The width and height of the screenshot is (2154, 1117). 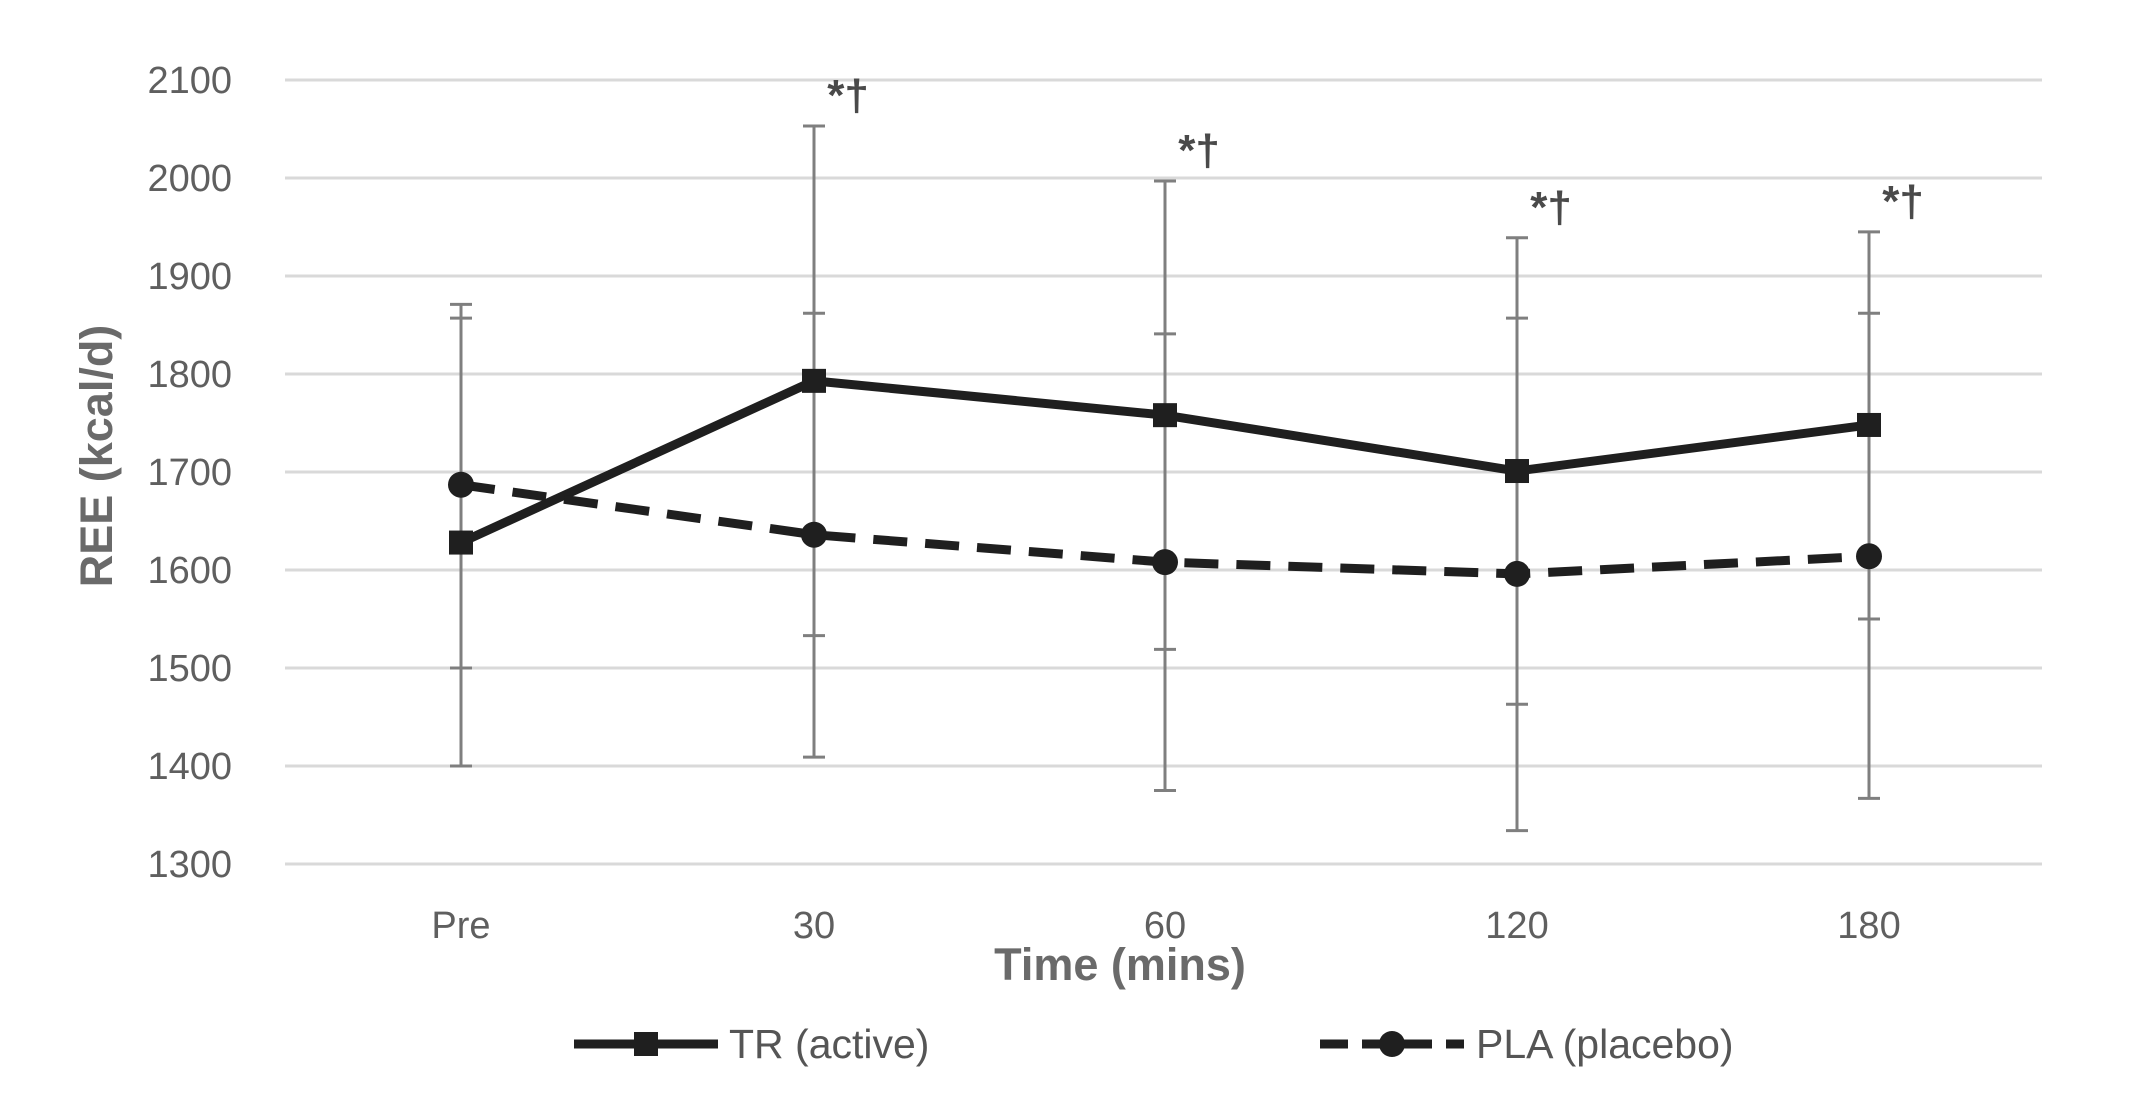 I want to click on y-tick-label: 1800, so click(x=189, y=375).